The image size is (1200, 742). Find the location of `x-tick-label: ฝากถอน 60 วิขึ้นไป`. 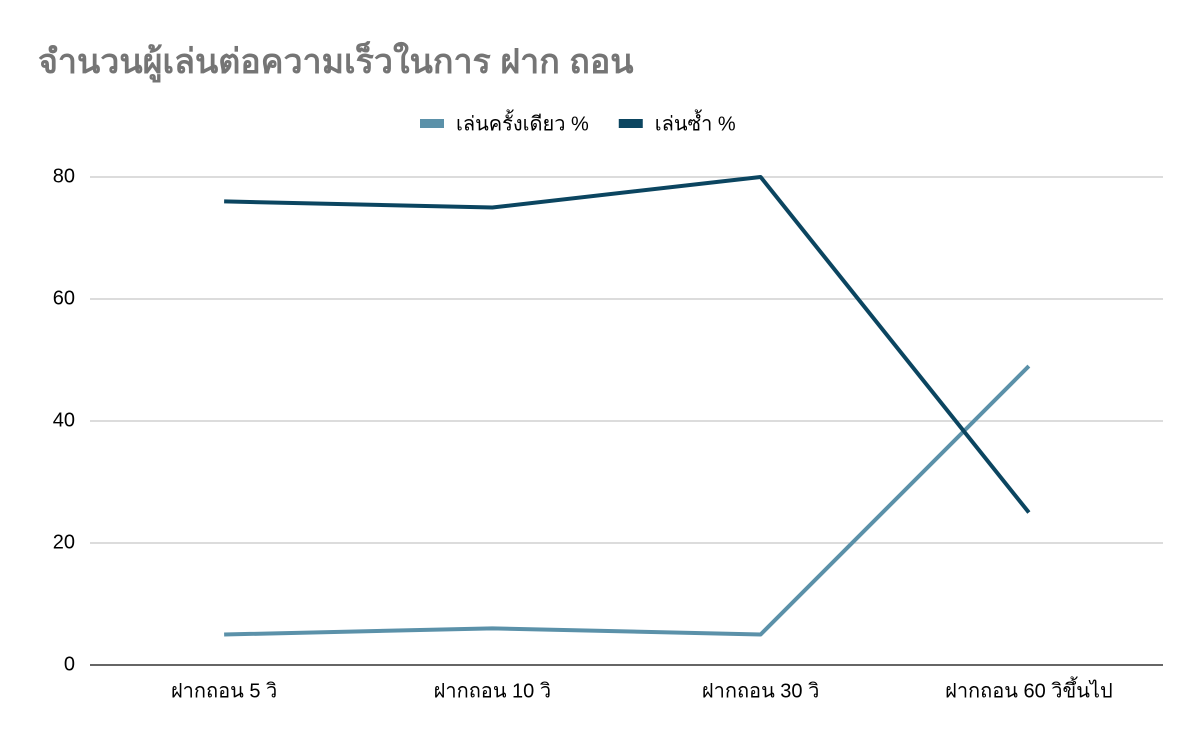

x-tick-label: ฝากถอน 60 วิขึ้นไป is located at coordinates (1029, 689).